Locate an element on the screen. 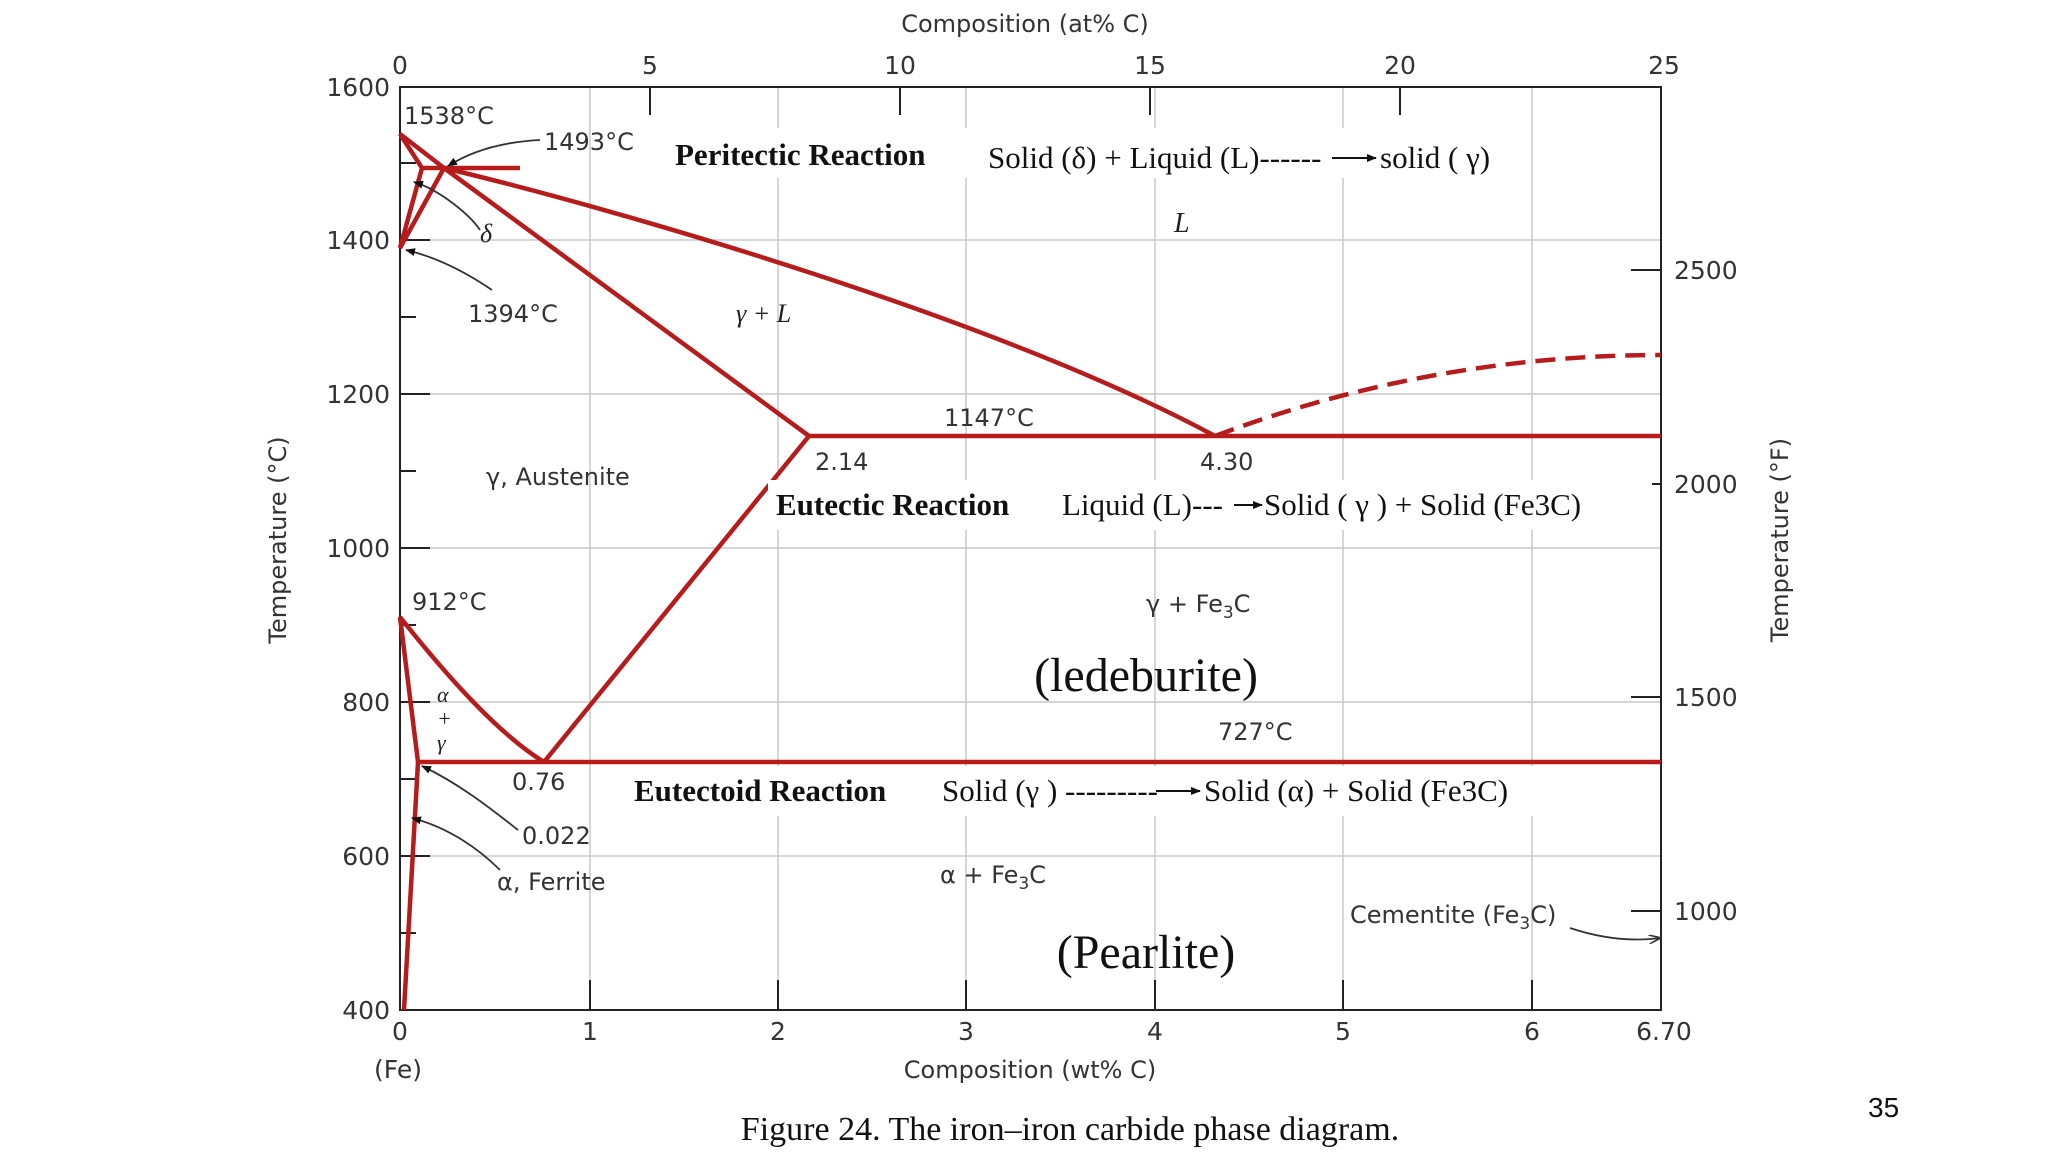 The width and height of the screenshot is (2048, 1152). top-tick-labels: 0 5 10 15 20 25 is located at coordinates (1036, 65).